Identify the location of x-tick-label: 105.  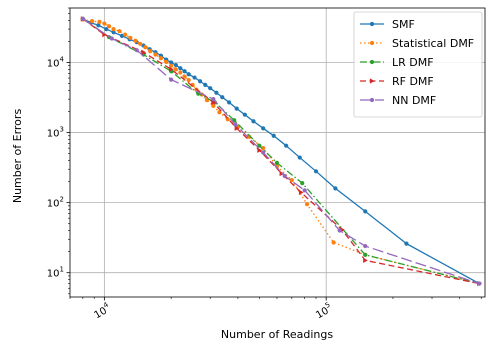
(324, 310).